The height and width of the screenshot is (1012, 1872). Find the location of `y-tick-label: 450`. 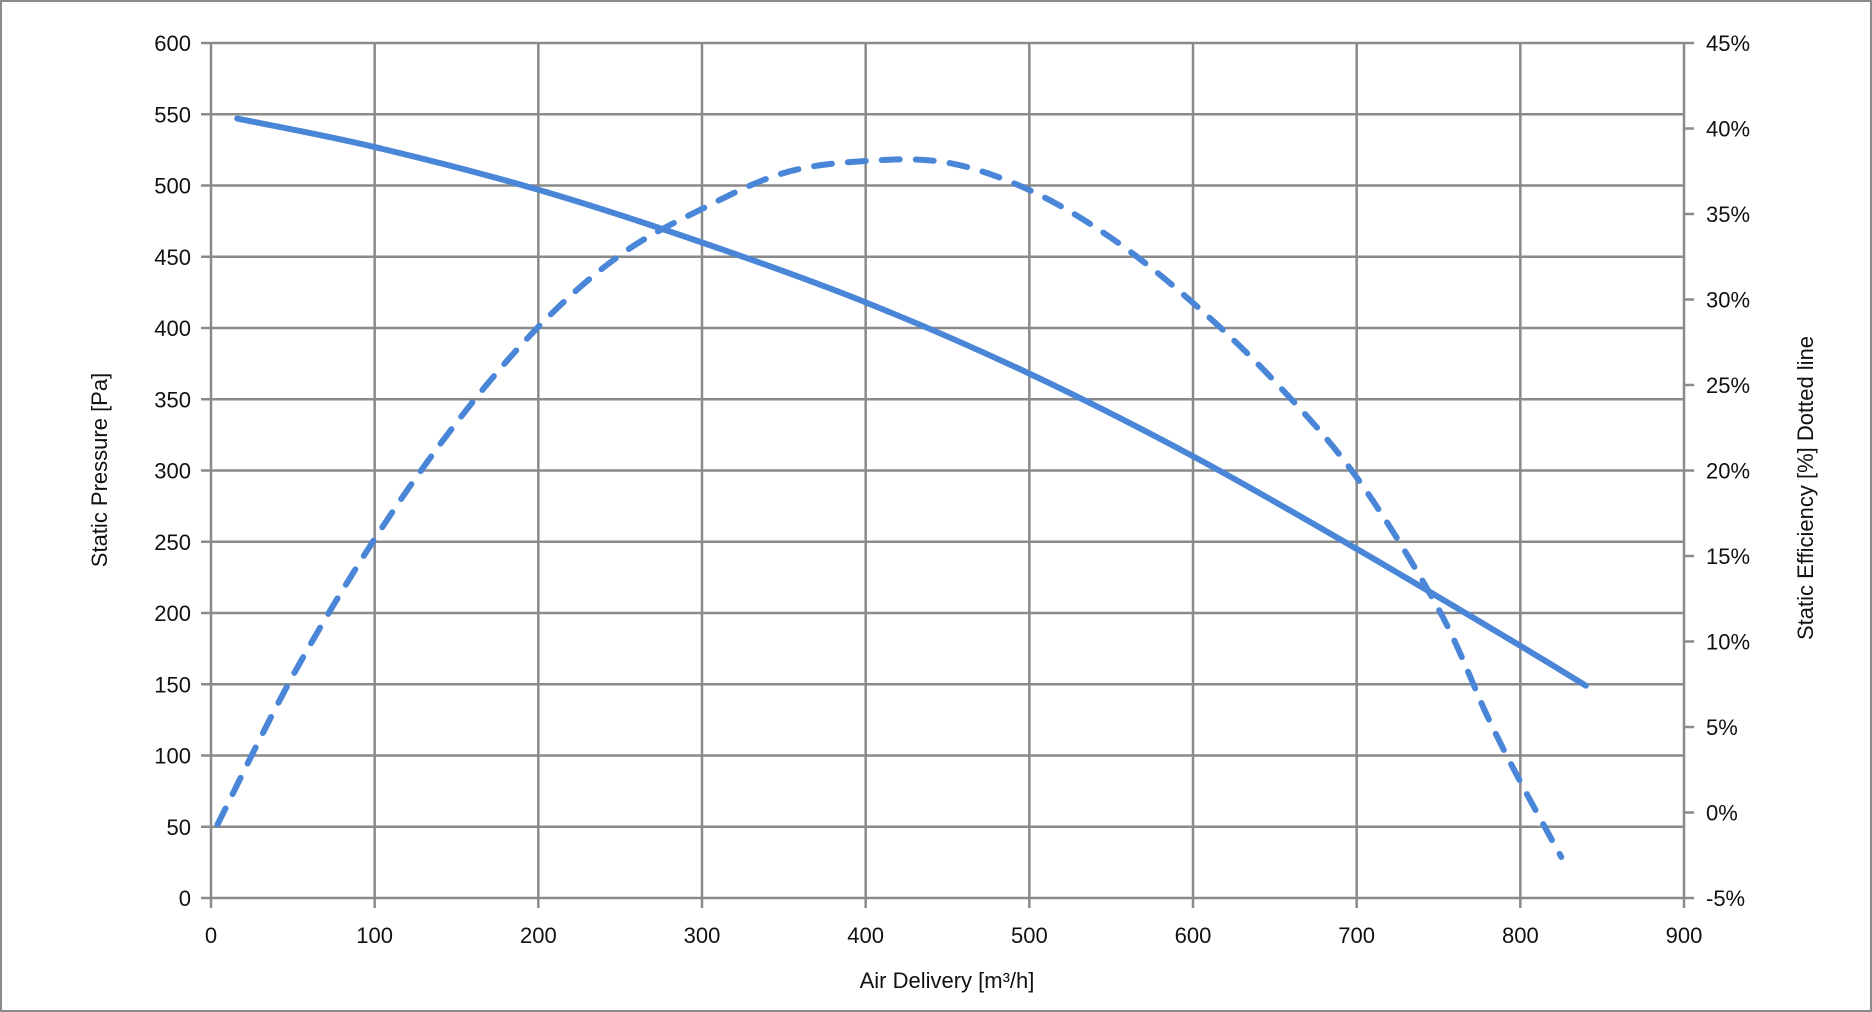

y-tick-label: 450 is located at coordinates (172, 257).